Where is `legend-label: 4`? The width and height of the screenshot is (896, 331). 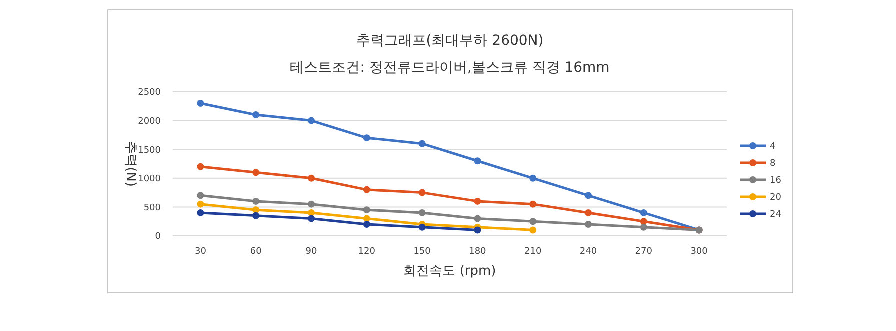
legend-label: 4 is located at coordinates (773, 147).